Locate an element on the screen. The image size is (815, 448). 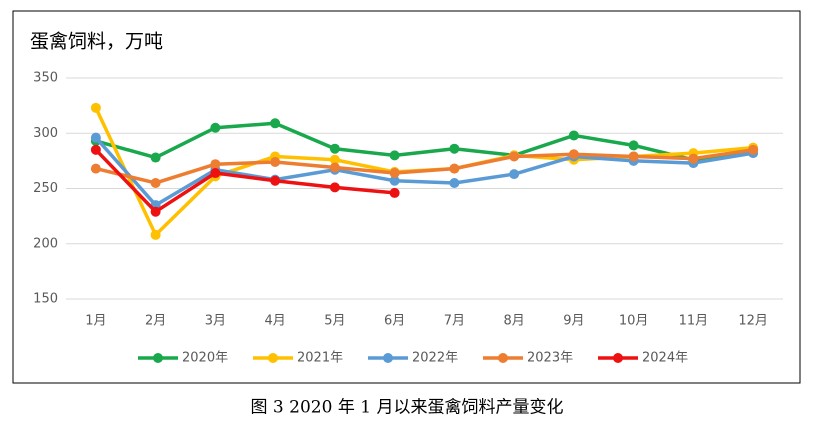
legend-label: 2022年 is located at coordinates (435, 358).